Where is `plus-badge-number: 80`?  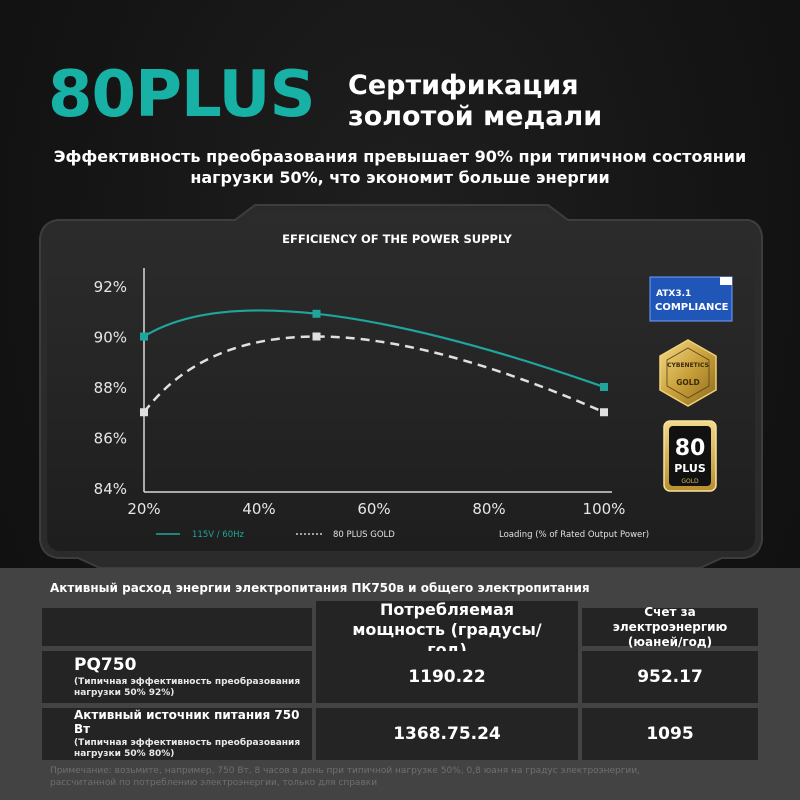 plus-badge-number: 80 is located at coordinates (690, 448).